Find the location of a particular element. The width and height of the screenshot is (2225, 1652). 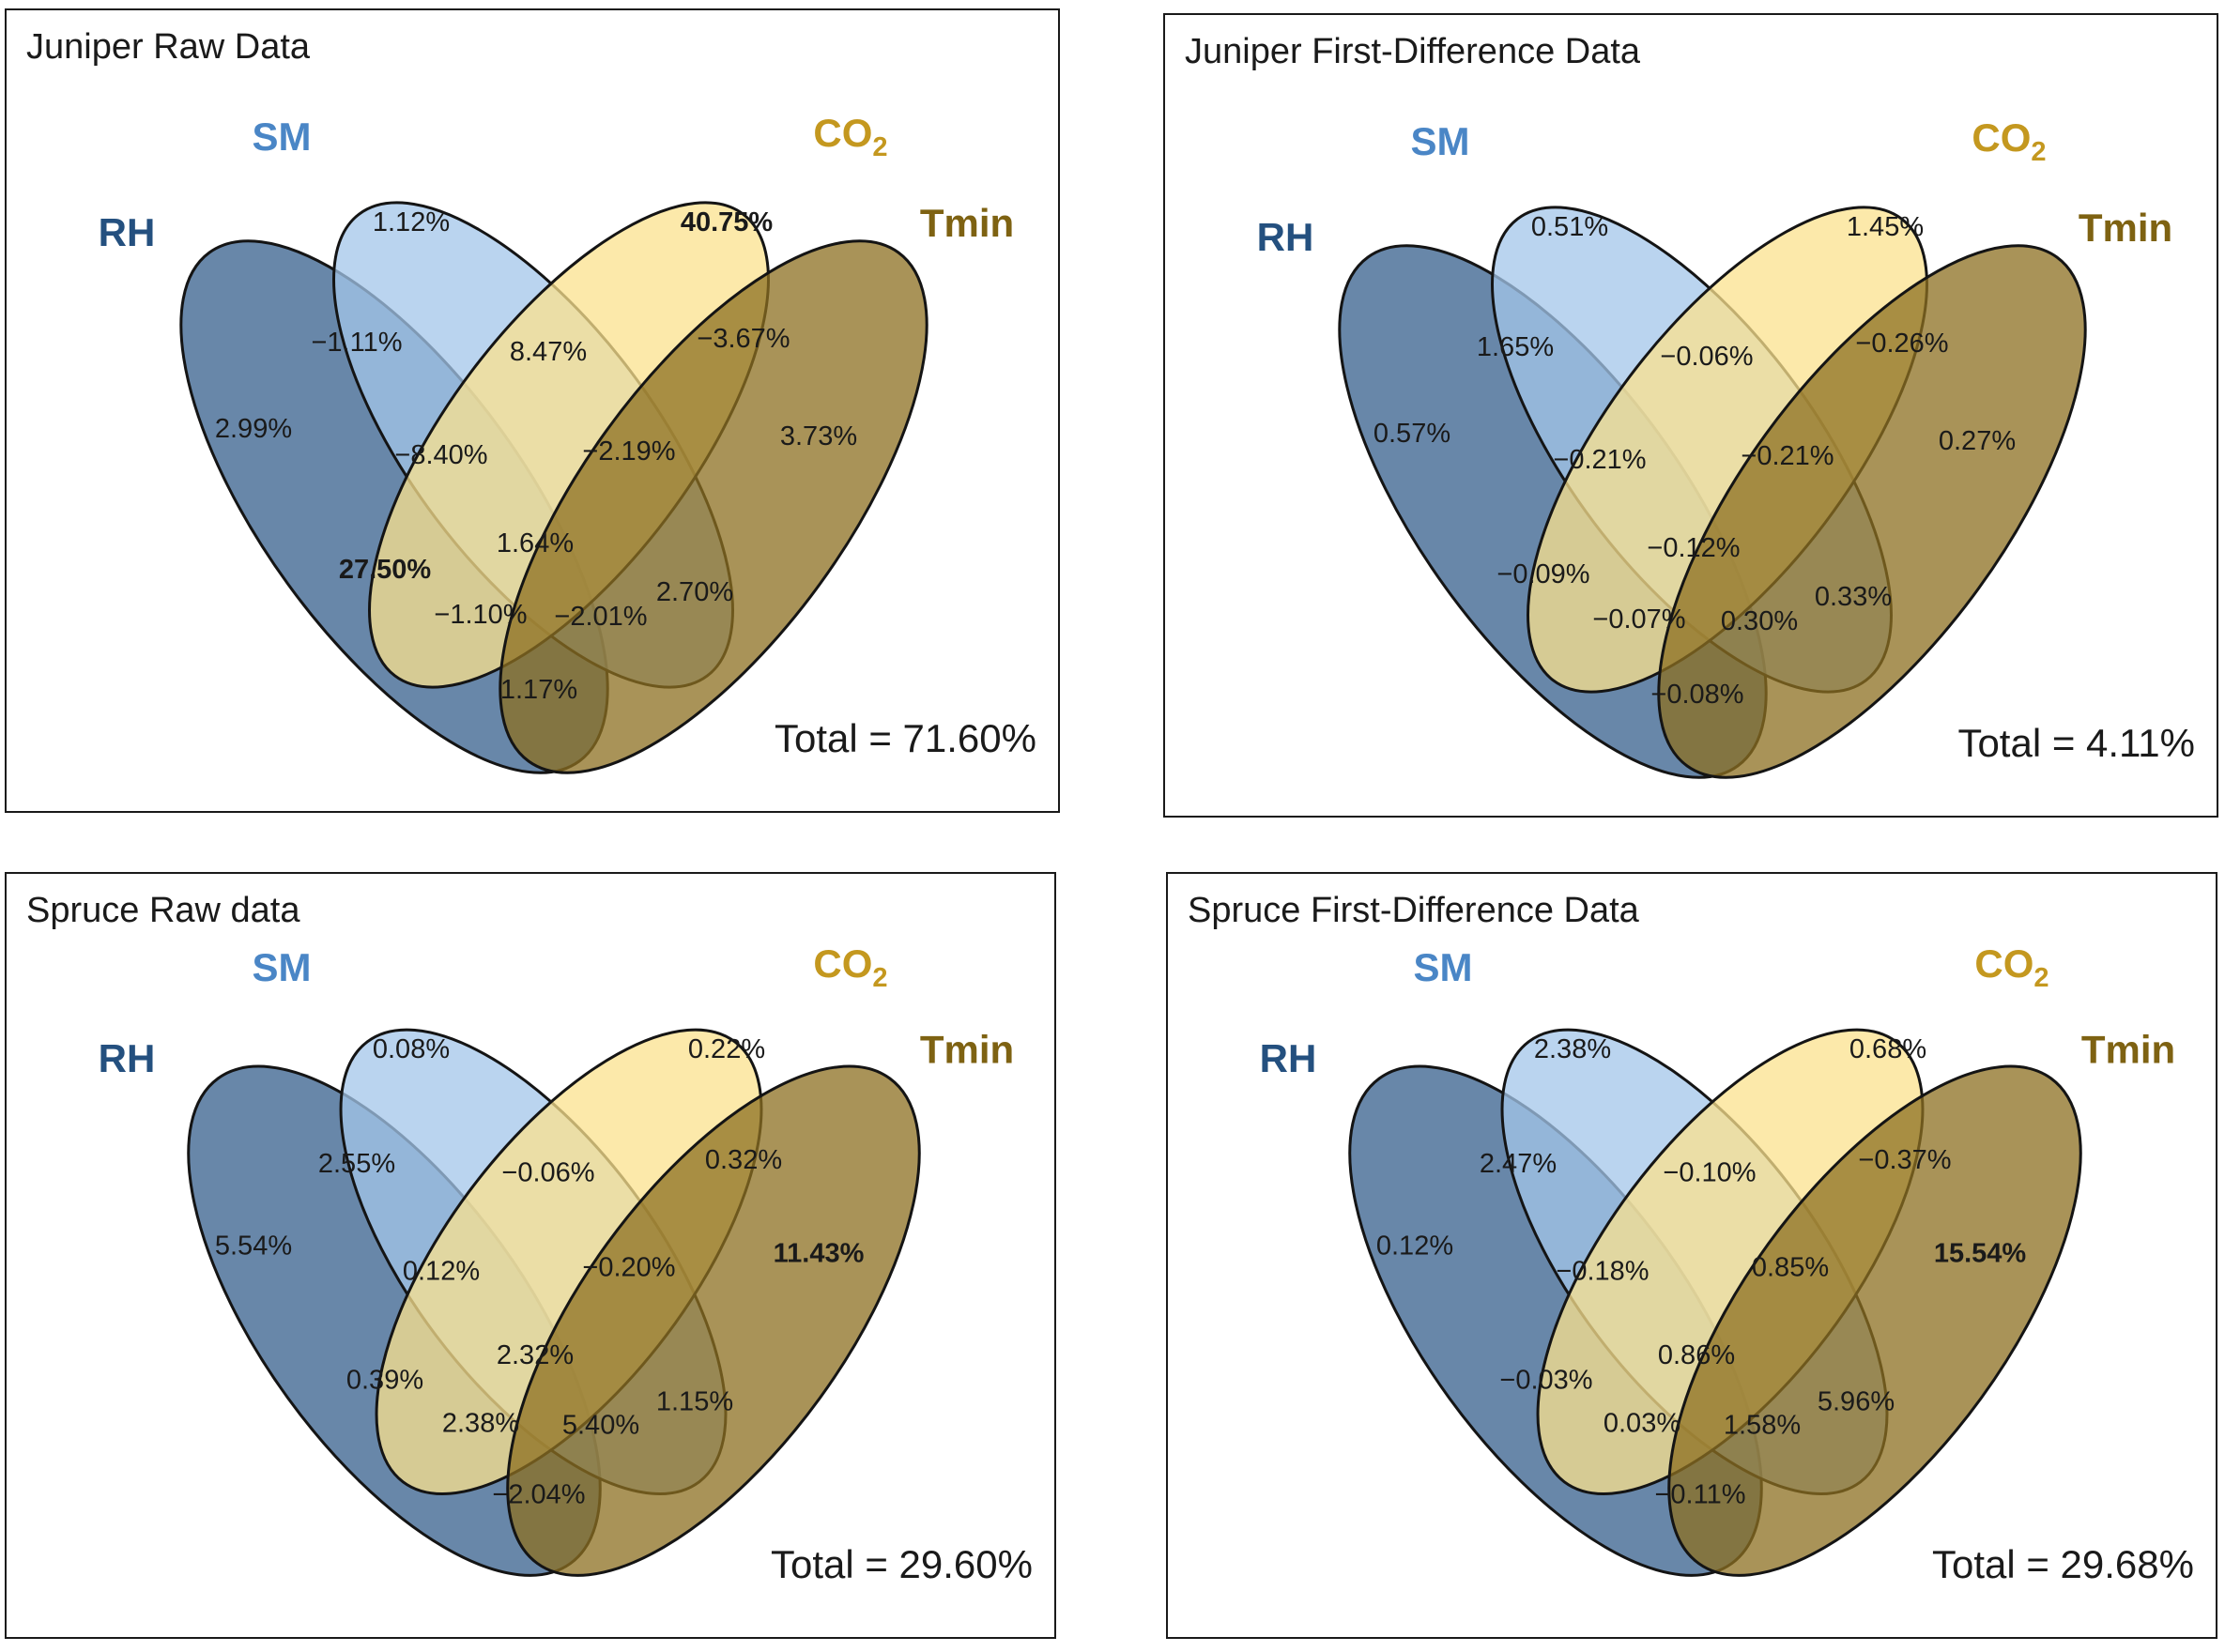

region-value: 0.03% is located at coordinates (1642, 1423).